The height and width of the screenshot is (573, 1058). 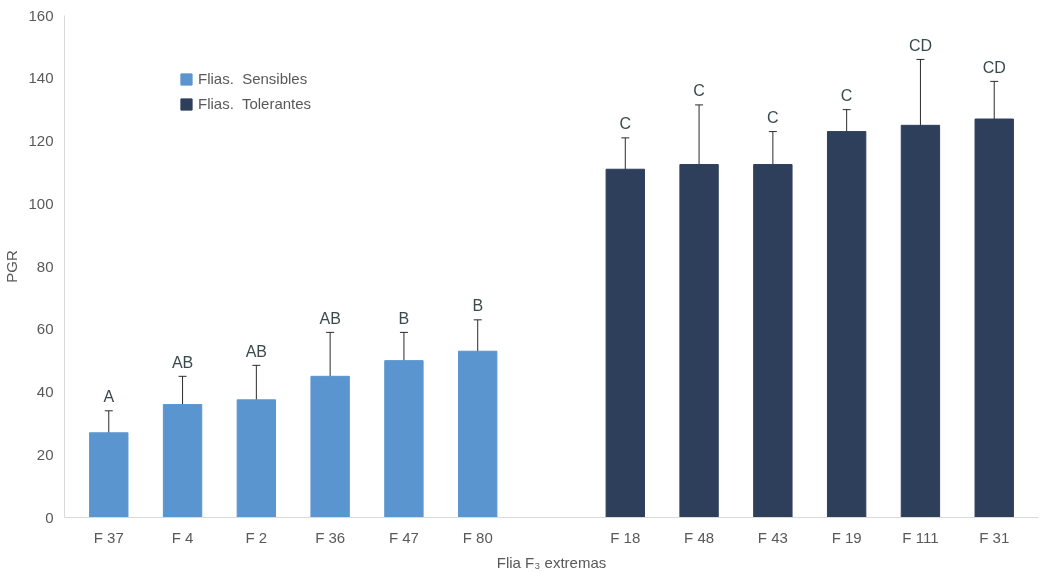 I want to click on x-tick-label: F 111, so click(x=920, y=537).